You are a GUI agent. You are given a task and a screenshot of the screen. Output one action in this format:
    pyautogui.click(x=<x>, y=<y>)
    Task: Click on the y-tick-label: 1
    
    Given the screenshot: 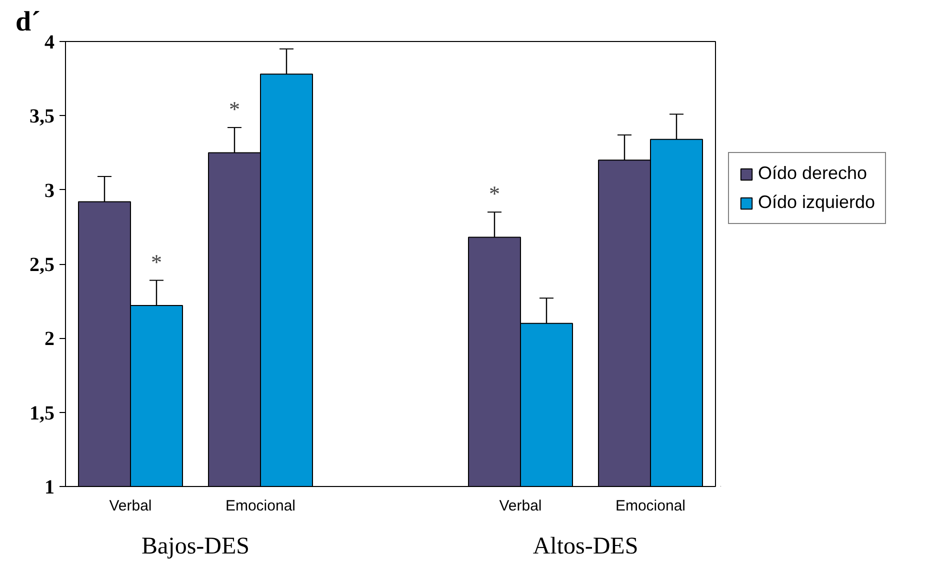 What is the action you would take?
    pyautogui.click(x=49, y=487)
    